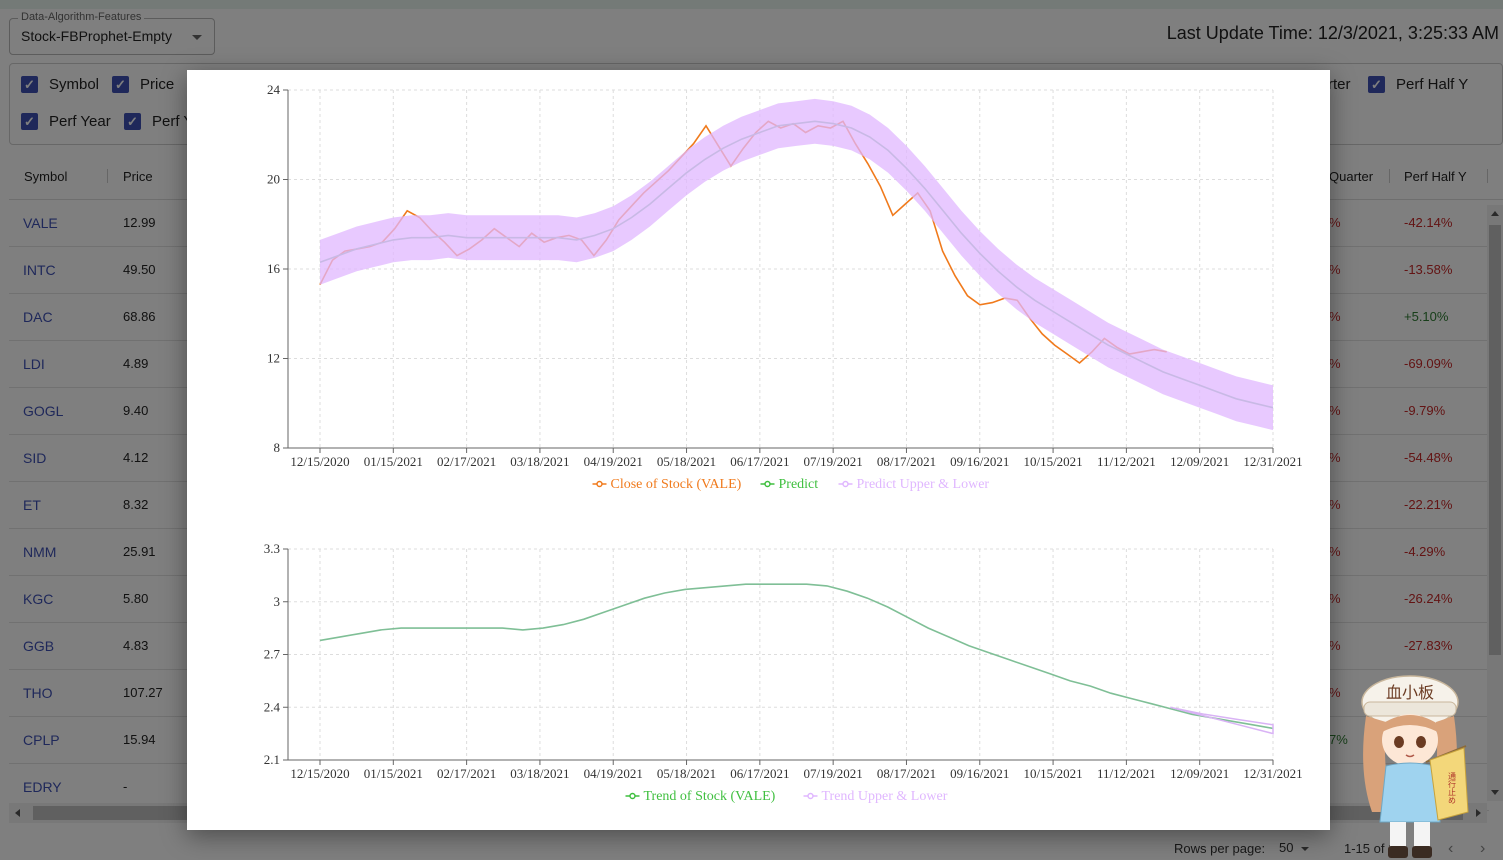 Image resolution: width=1503 pixels, height=860 pixels. I want to click on trend-series-line, so click(796, 656).